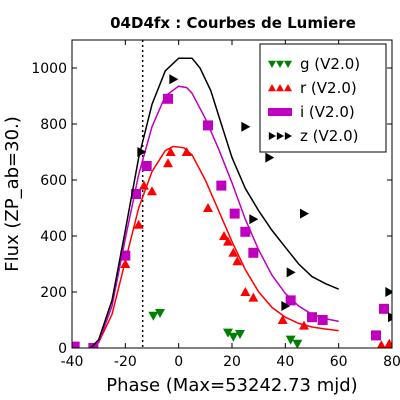 This screenshot has height=400, width=400. What do you see at coordinates (53, 181) in the screenshot?
I see `y-tick-label: 600` at bounding box center [53, 181].